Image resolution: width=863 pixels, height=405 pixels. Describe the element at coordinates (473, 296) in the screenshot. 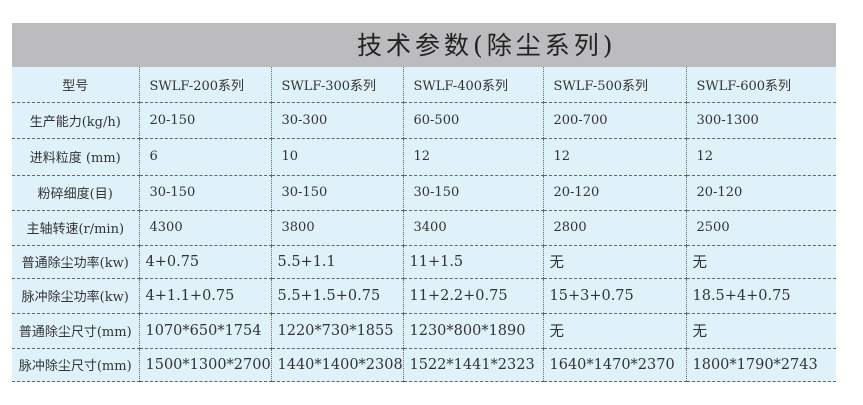

I see `table-cell: 11+2.2+0.75` at that location.